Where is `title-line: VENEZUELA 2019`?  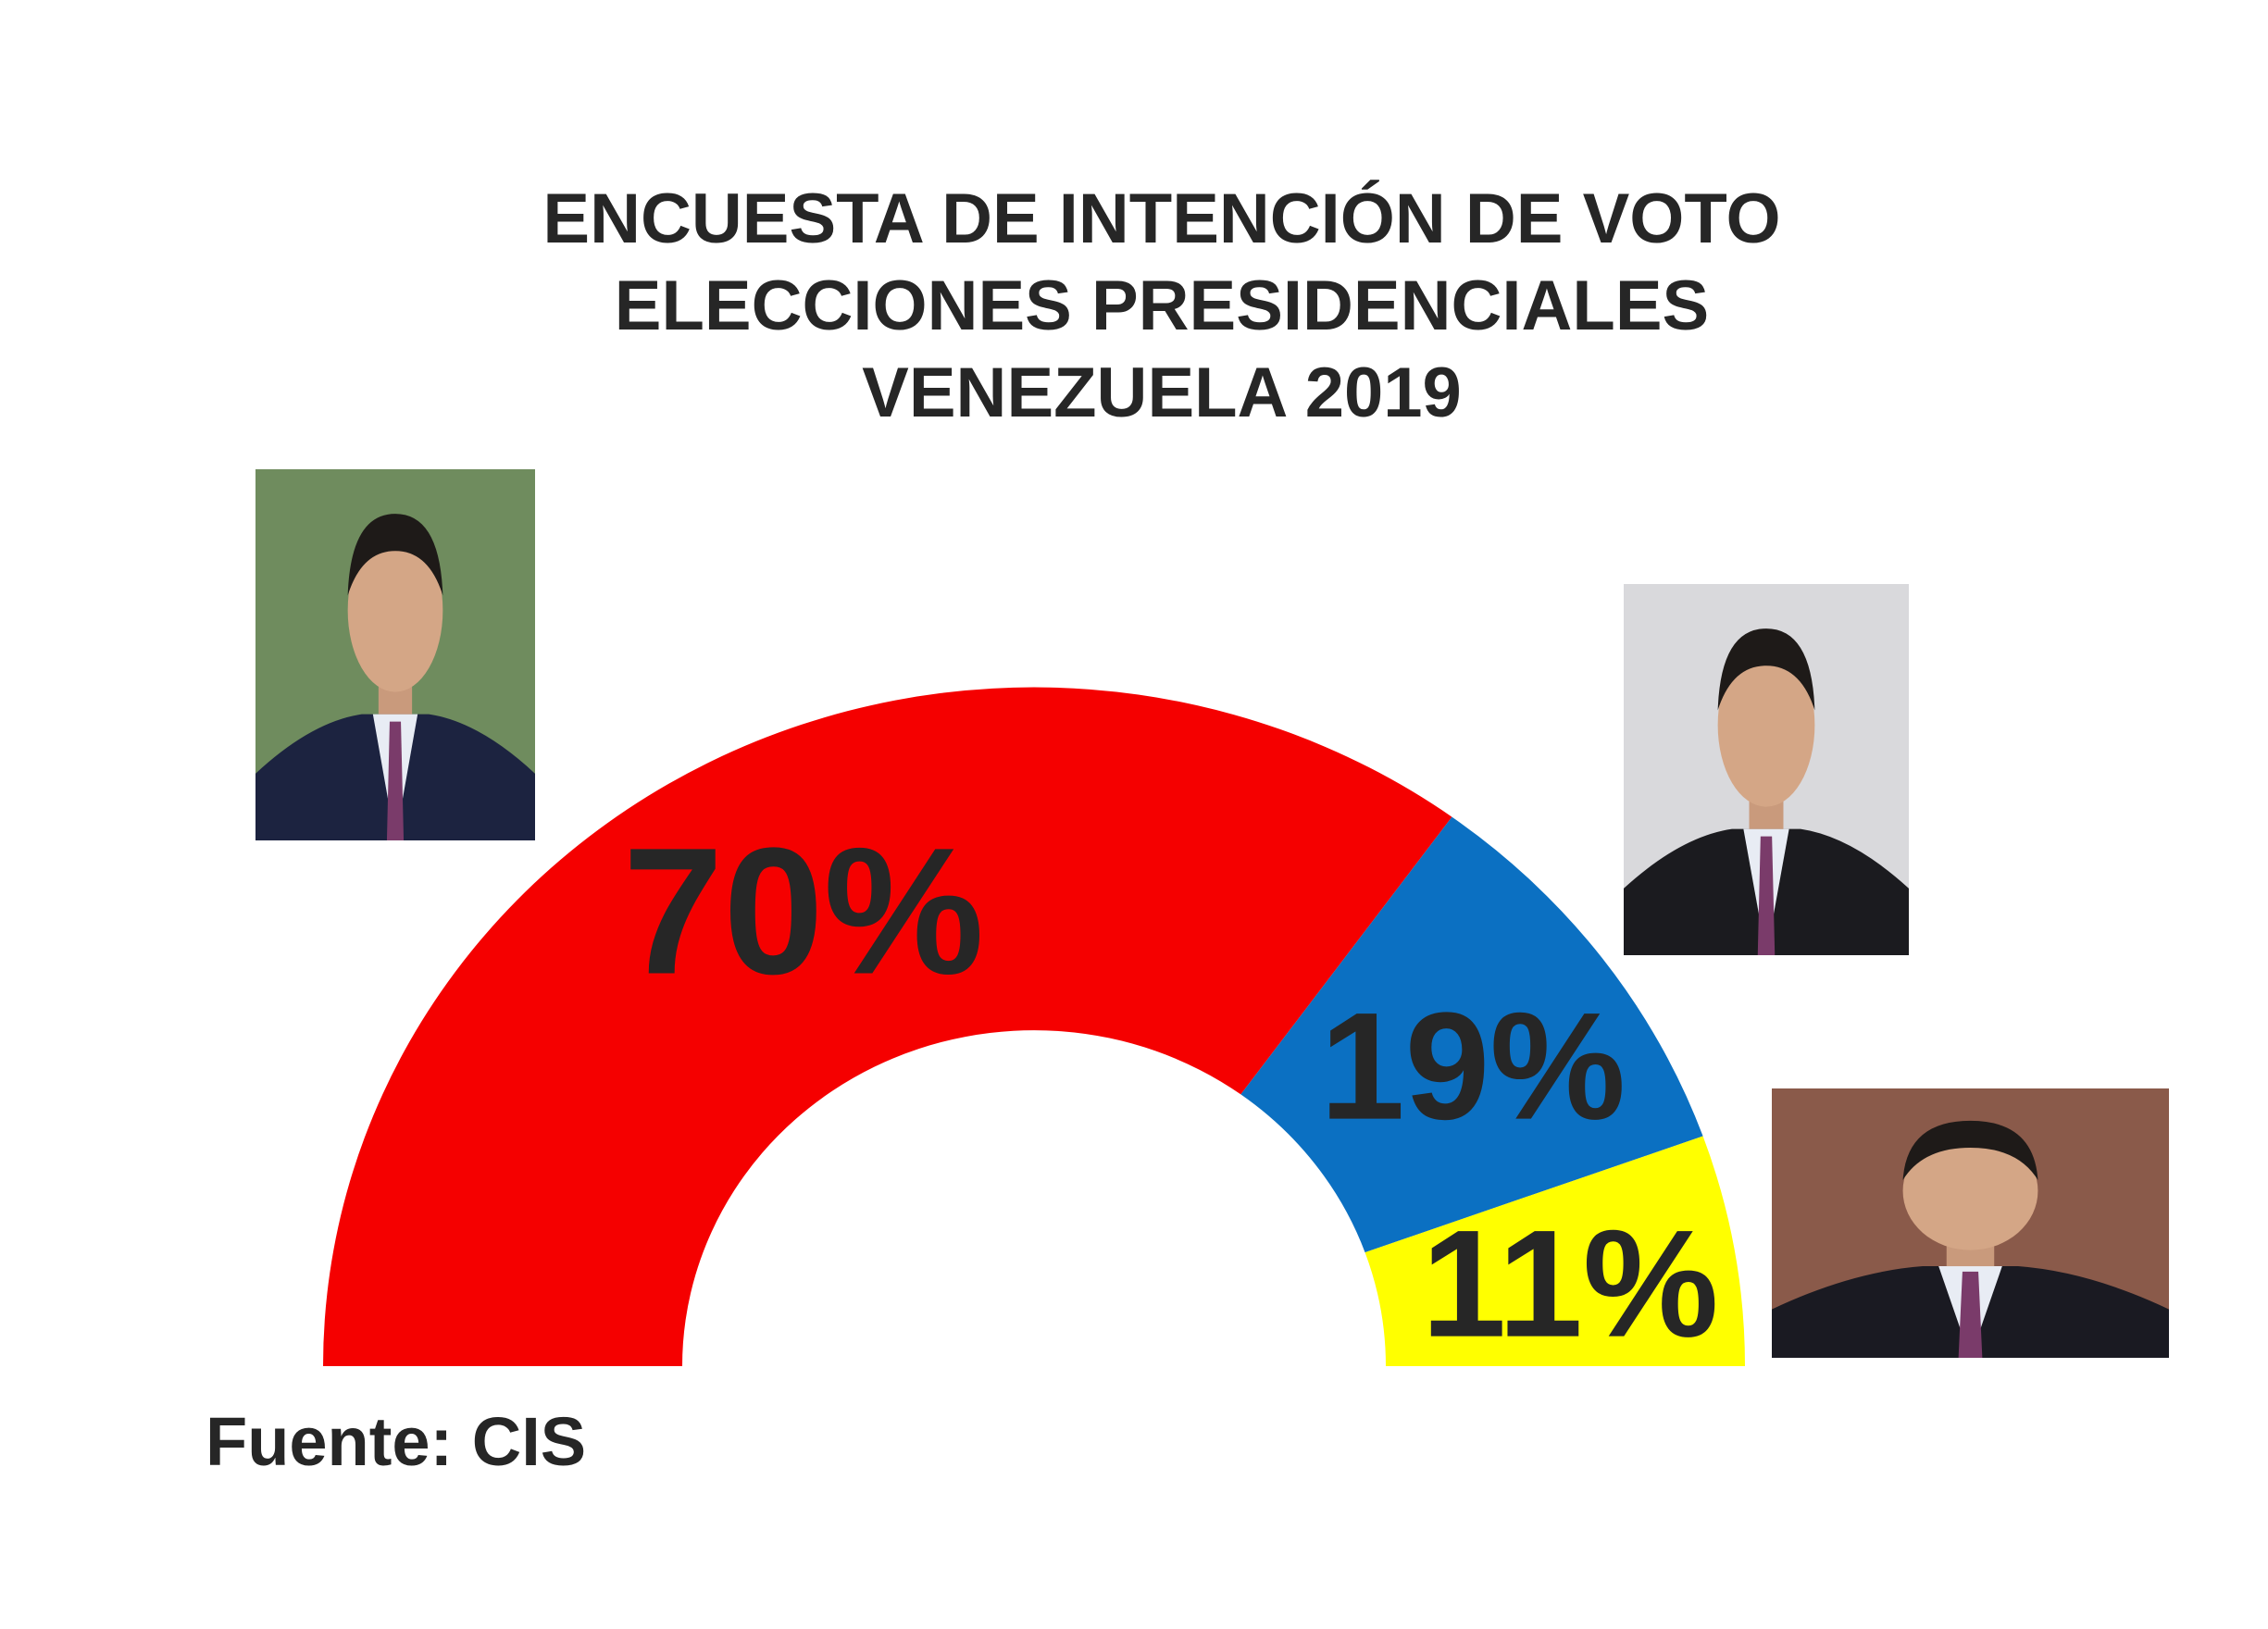
title-line: VENEZUELA 2019 is located at coordinates (1162, 393).